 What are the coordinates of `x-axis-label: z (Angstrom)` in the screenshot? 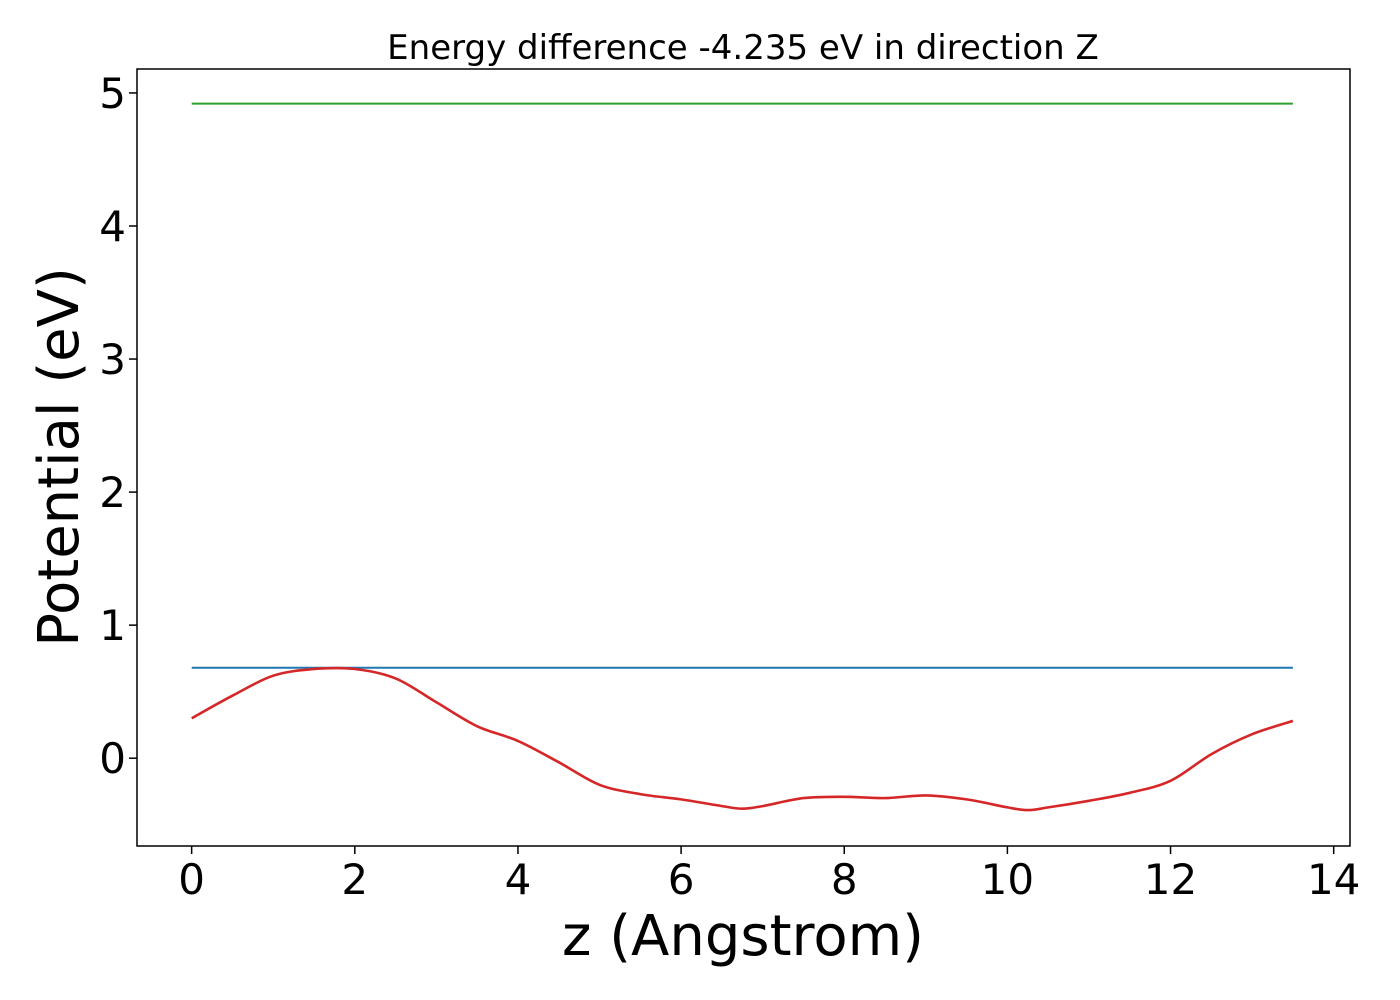 It's located at (743, 936).